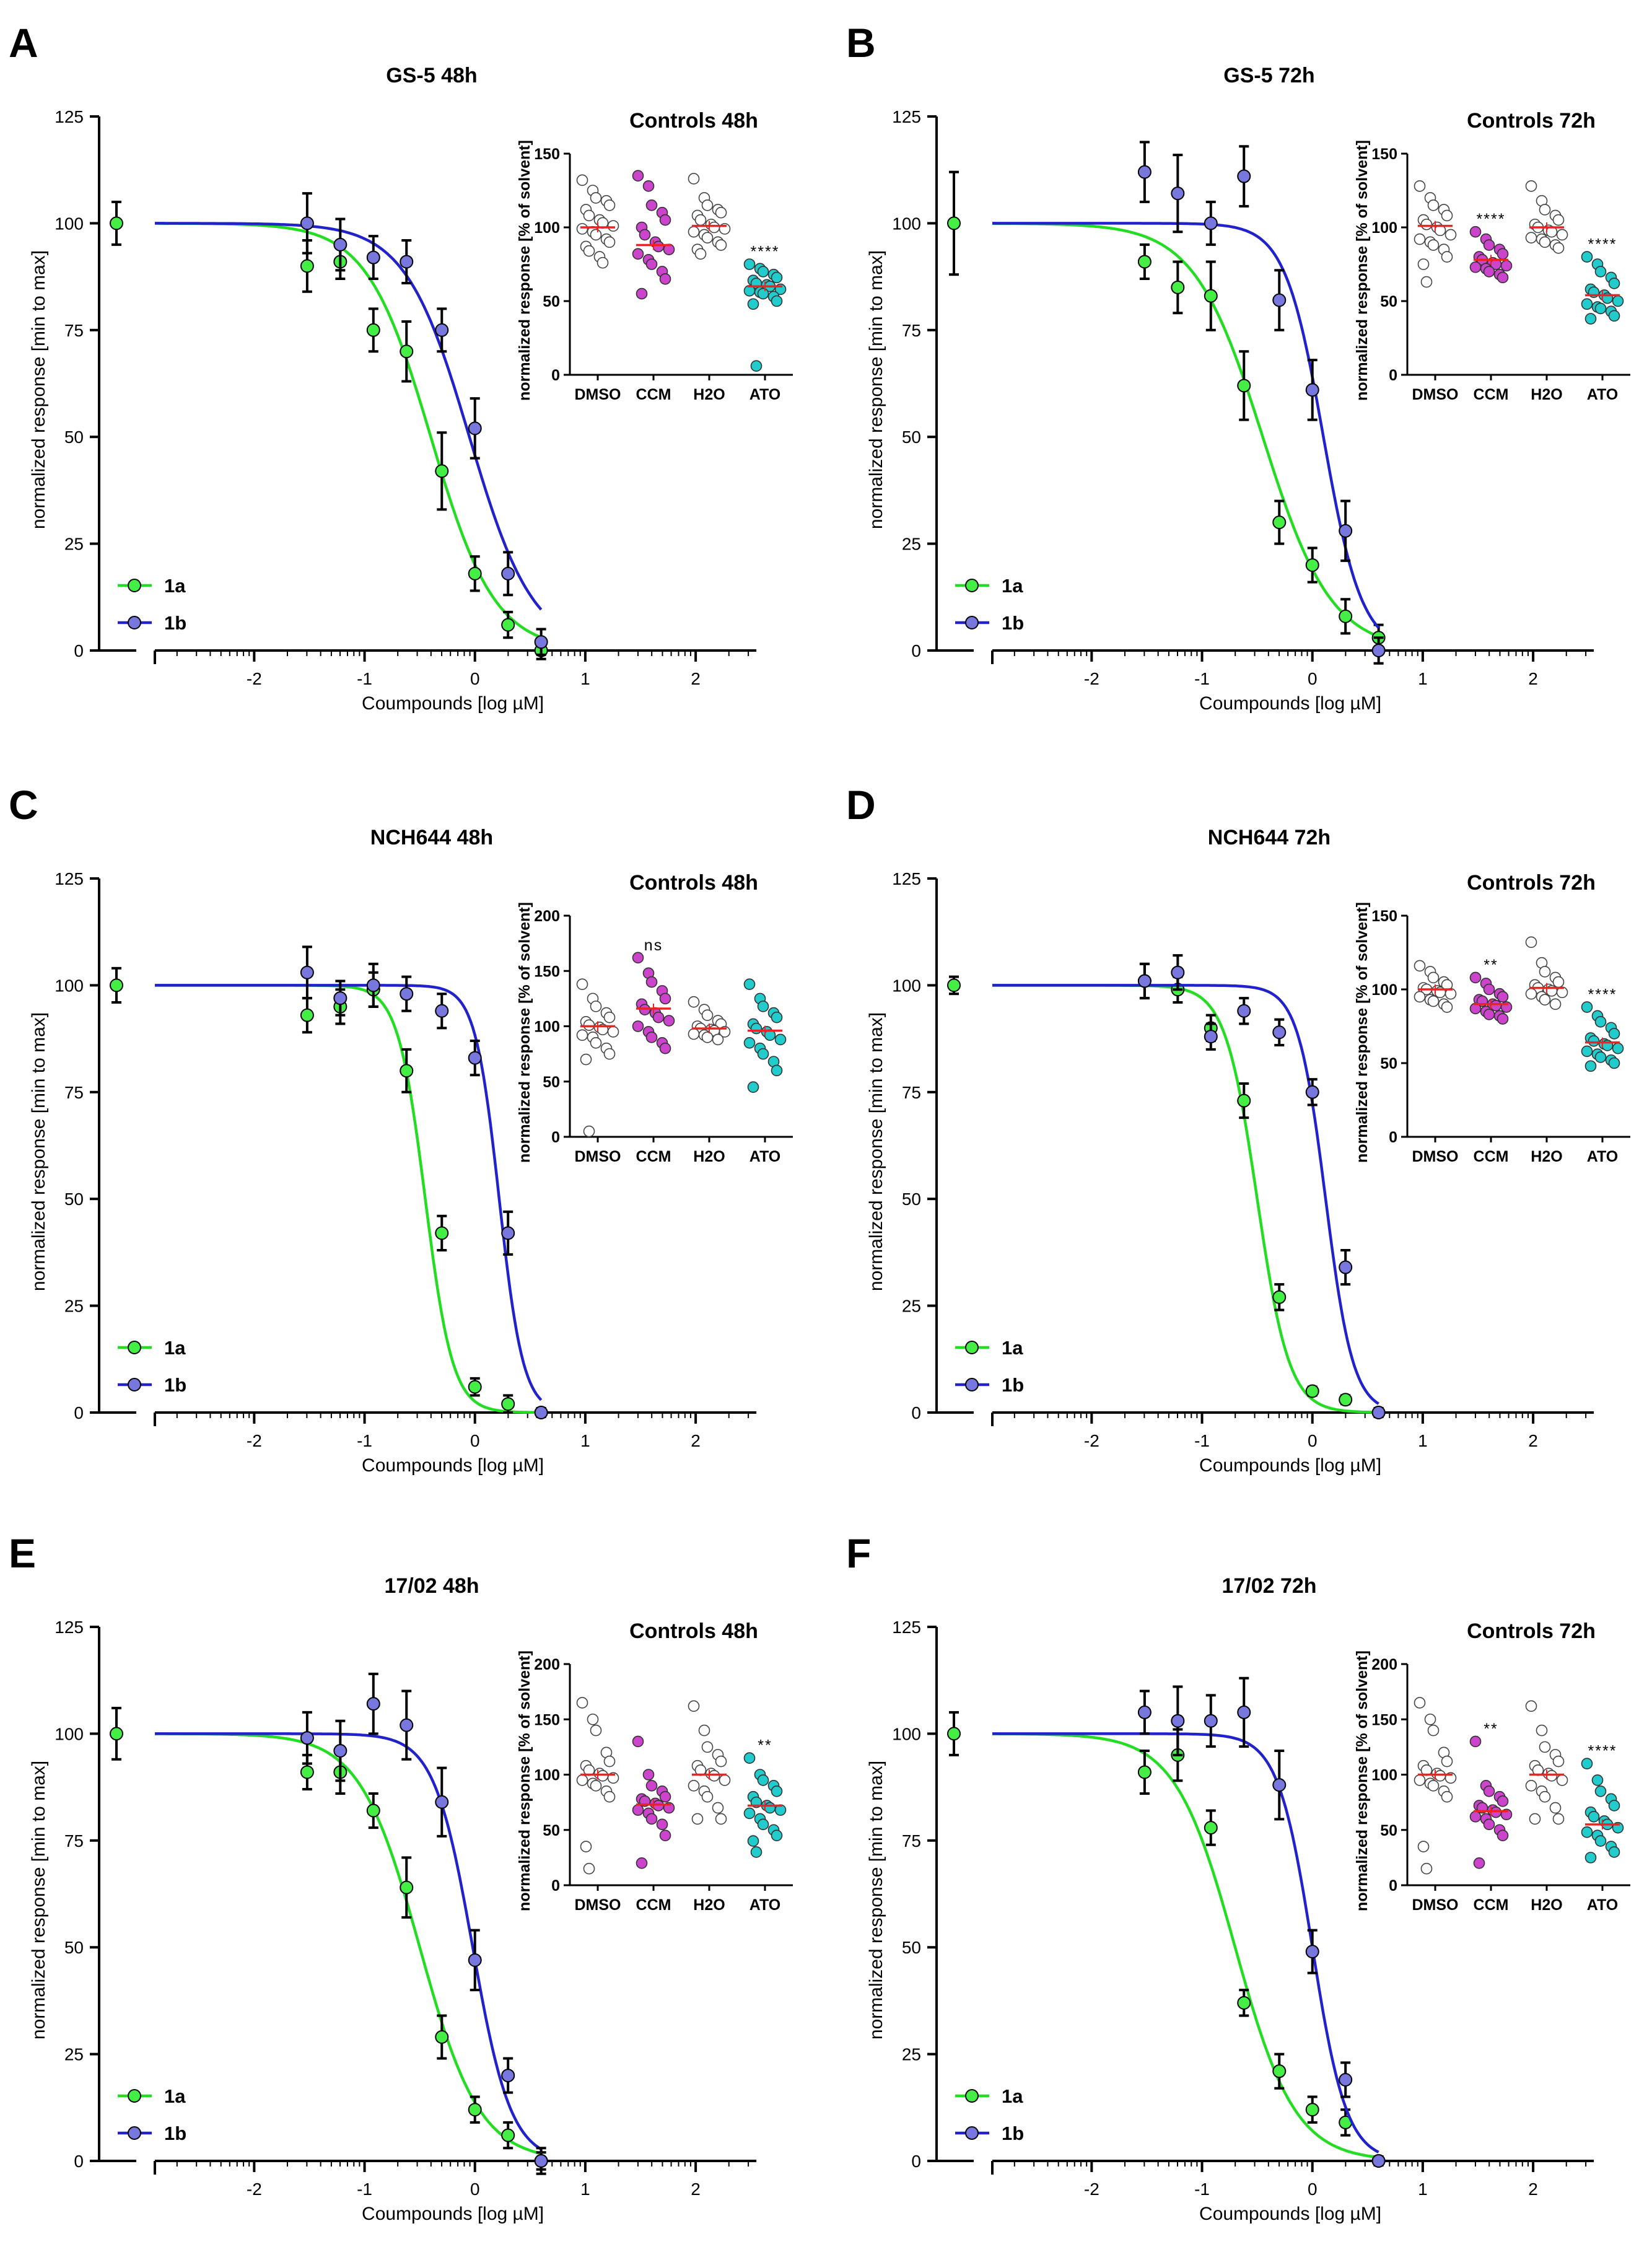 The height and width of the screenshot is (2252, 1652). What do you see at coordinates (175, 2133) in the screenshot?
I see `legend-label: 1b` at bounding box center [175, 2133].